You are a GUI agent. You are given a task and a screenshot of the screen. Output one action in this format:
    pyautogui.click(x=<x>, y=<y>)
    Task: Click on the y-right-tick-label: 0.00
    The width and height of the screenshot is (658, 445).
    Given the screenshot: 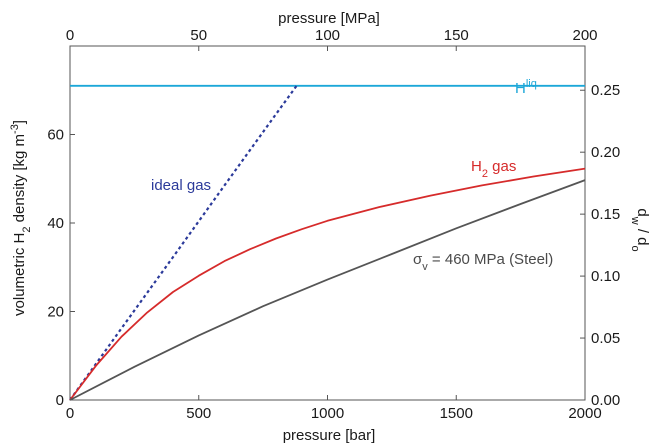 What is the action you would take?
    pyautogui.click(x=605, y=400)
    